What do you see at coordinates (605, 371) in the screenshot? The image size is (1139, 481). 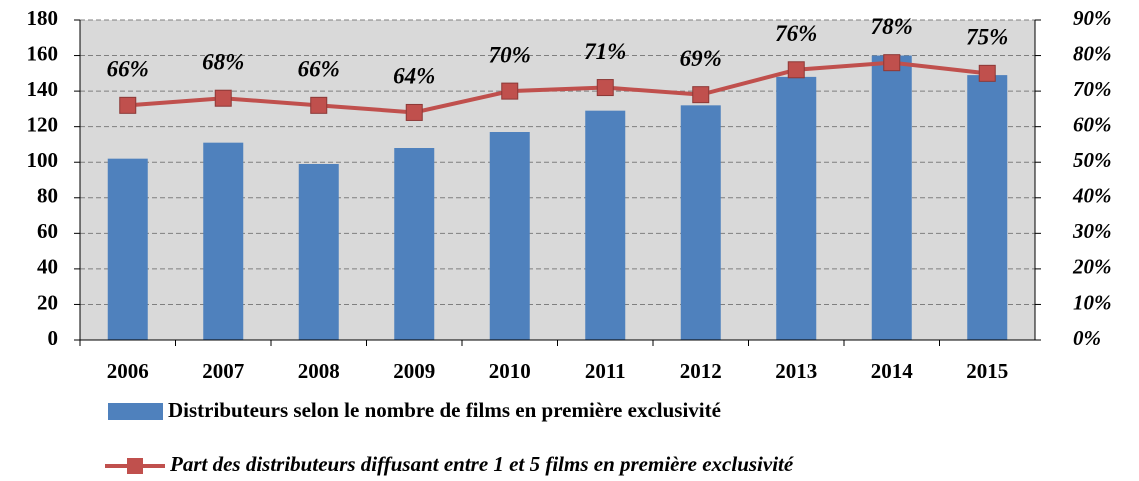 I see `x-tick-label: 2011` at bounding box center [605, 371].